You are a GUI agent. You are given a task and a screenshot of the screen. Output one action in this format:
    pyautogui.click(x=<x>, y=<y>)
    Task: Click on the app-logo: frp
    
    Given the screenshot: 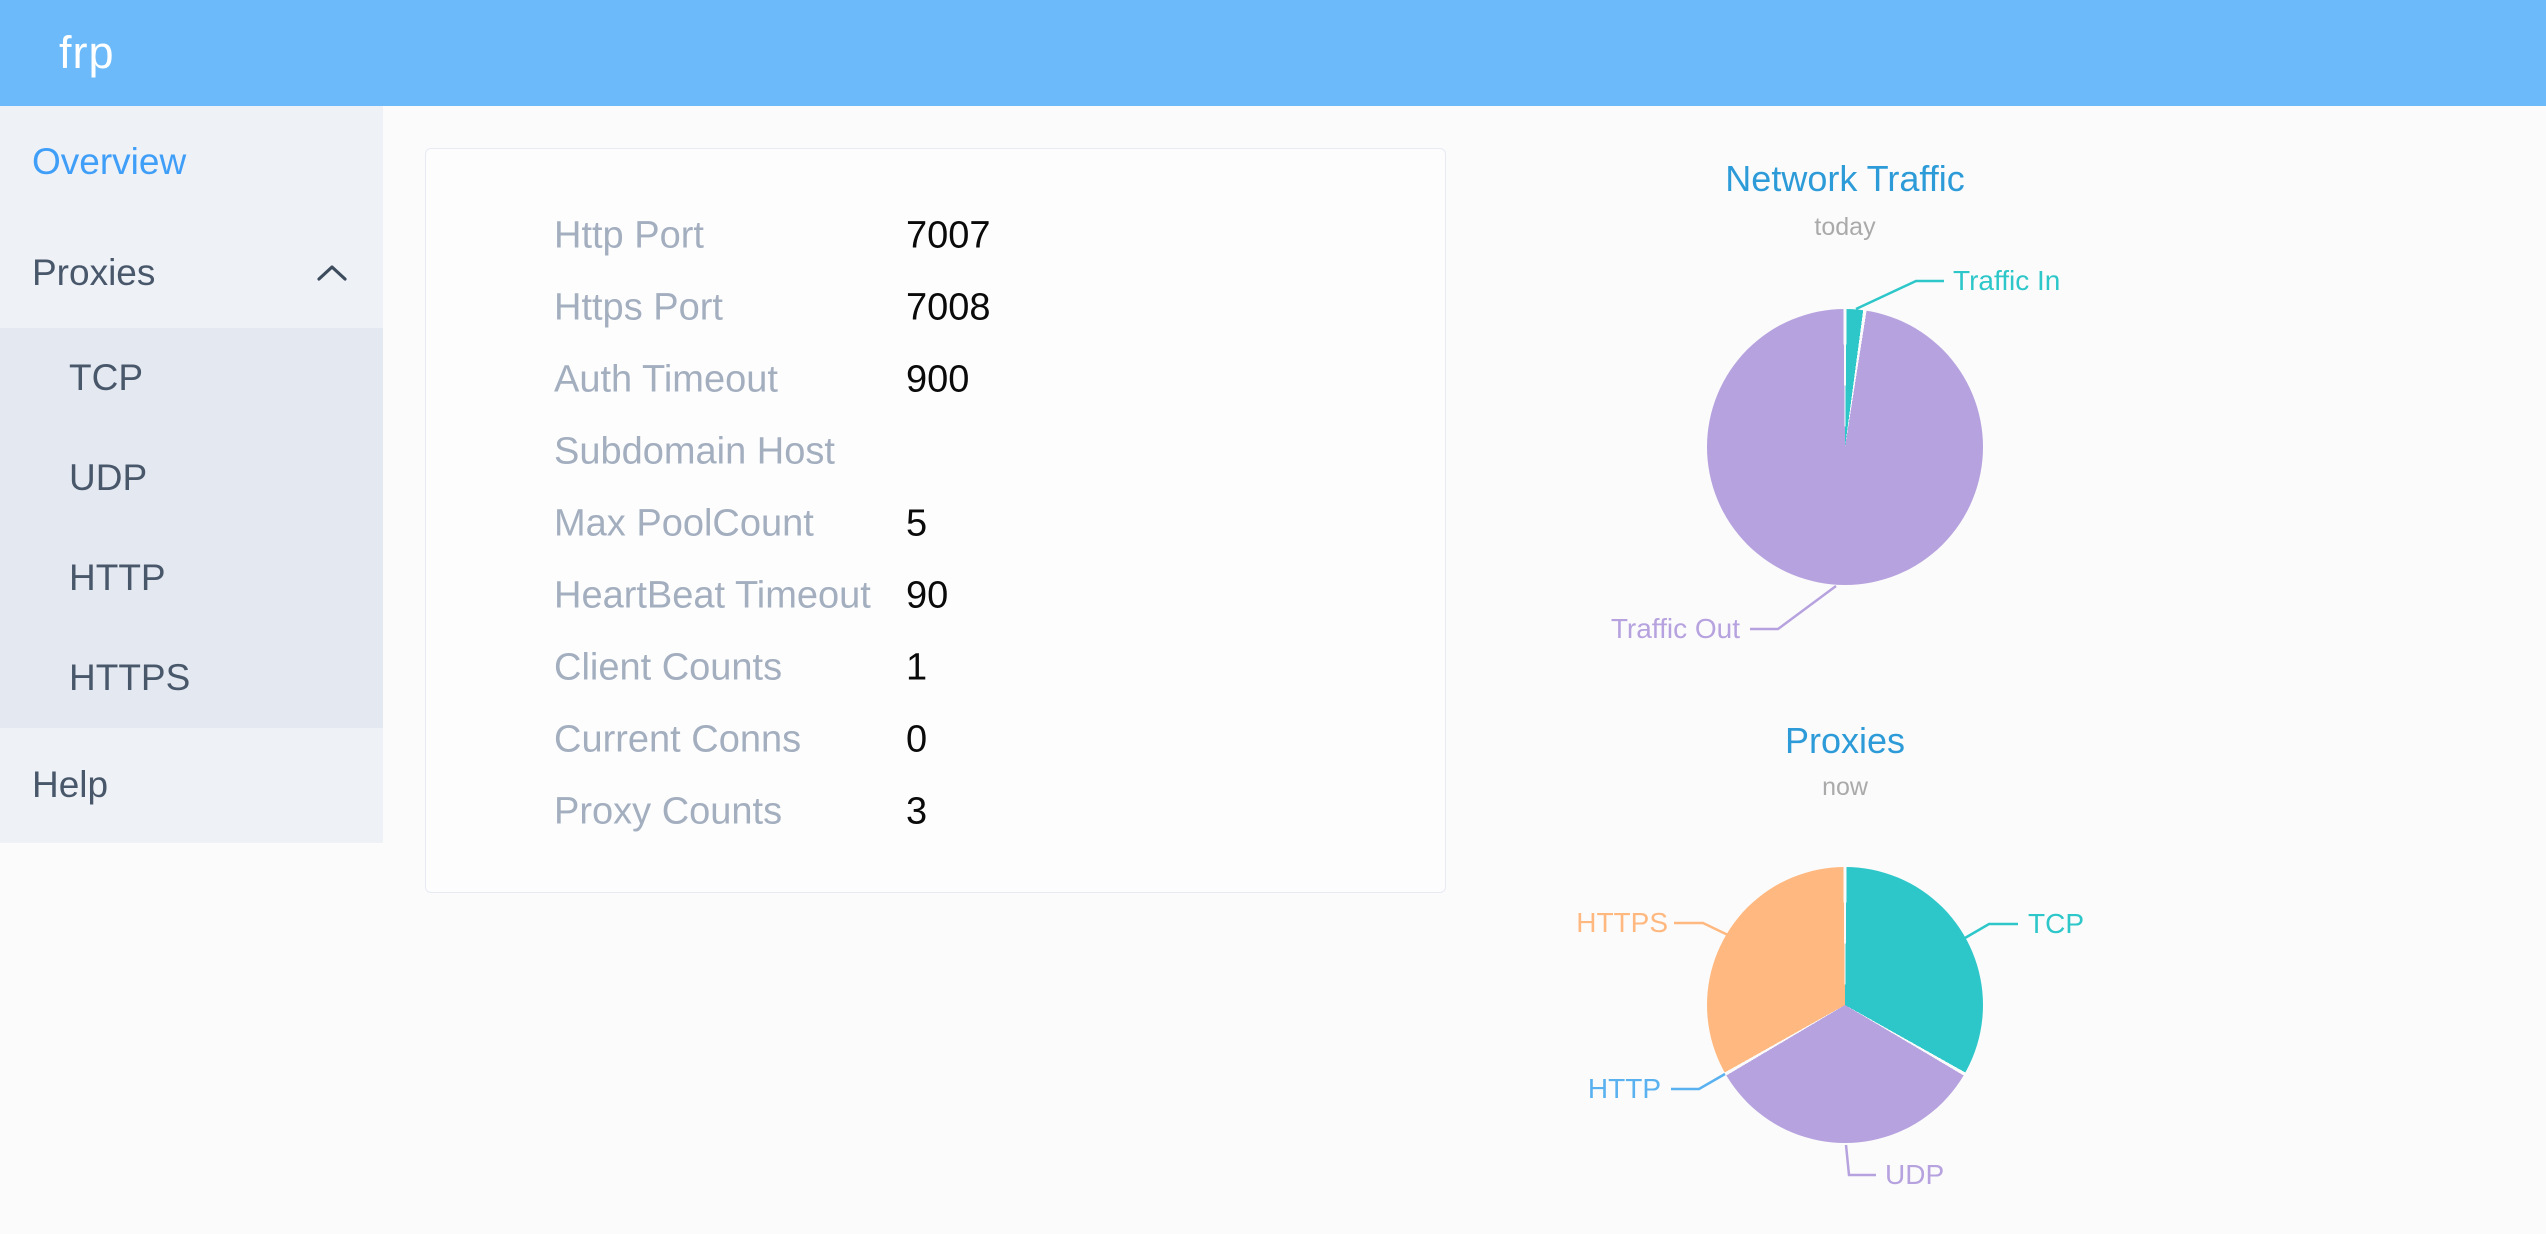 What is the action you would take?
    pyautogui.click(x=87, y=52)
    